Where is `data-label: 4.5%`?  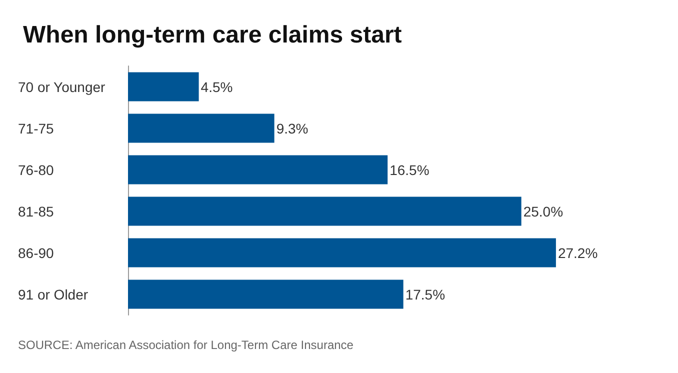 data-label: 4.5% is located at coordinates (216, 86).